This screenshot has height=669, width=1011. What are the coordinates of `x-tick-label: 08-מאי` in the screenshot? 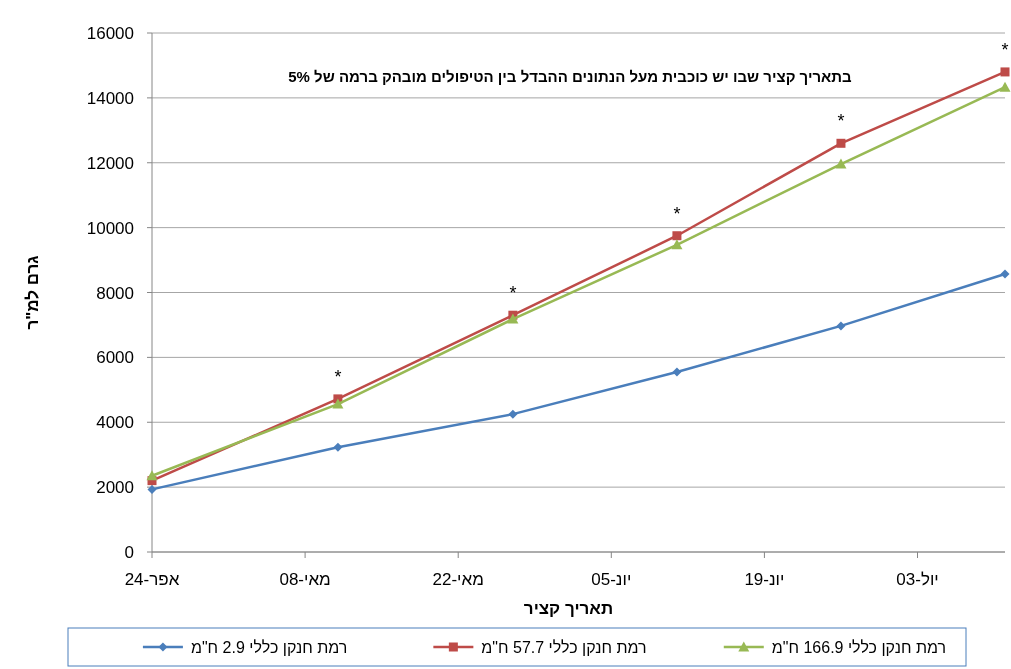 It's located at (305, 579).